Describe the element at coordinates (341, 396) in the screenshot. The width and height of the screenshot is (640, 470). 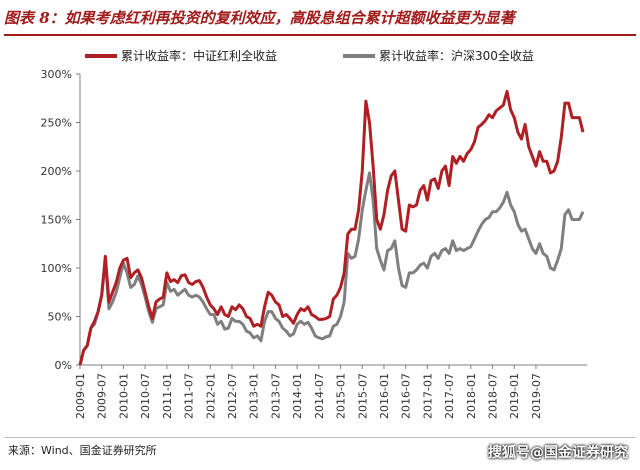
I see `x-tick-label: 2015-01` at that location.